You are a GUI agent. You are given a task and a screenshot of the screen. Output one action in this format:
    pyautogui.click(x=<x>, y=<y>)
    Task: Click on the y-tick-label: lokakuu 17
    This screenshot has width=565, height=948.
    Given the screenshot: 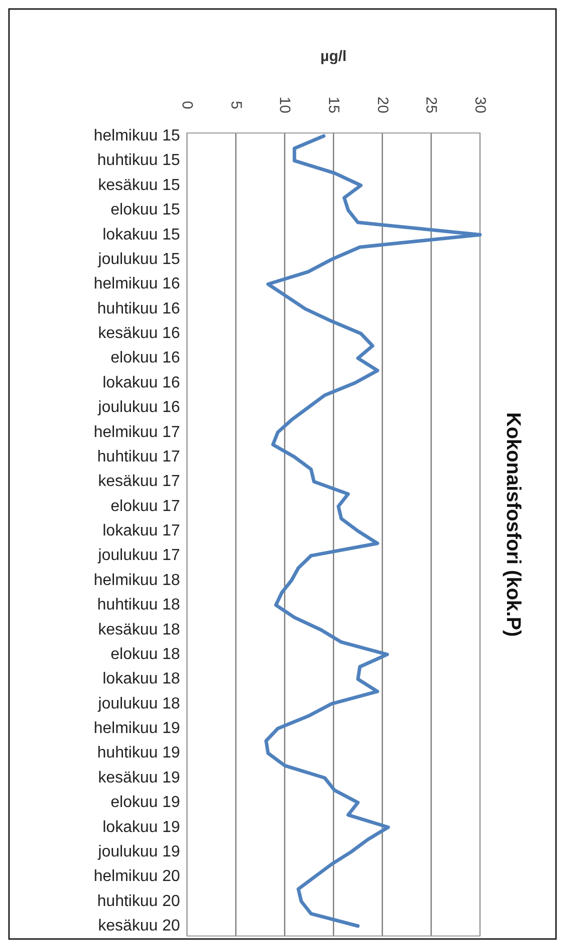 What is the action you would take?
    pyautogui.click(x=141, y=531)
    